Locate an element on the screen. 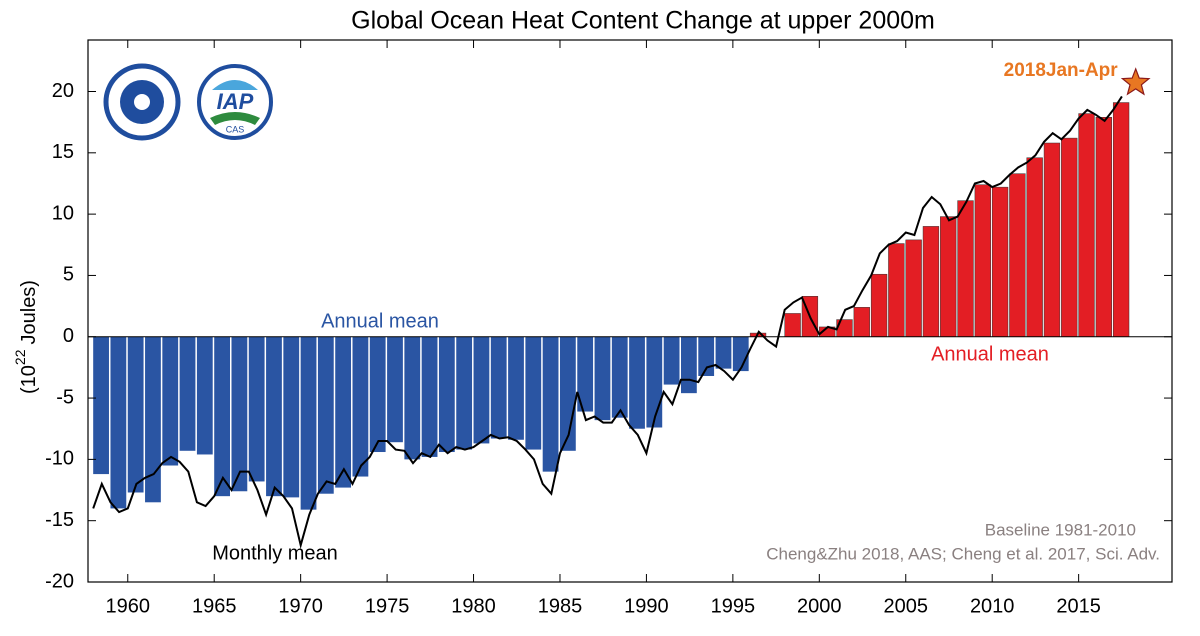 This screenshot has width=1200, height=636. logo-cas is located at coordinates (142, 102).